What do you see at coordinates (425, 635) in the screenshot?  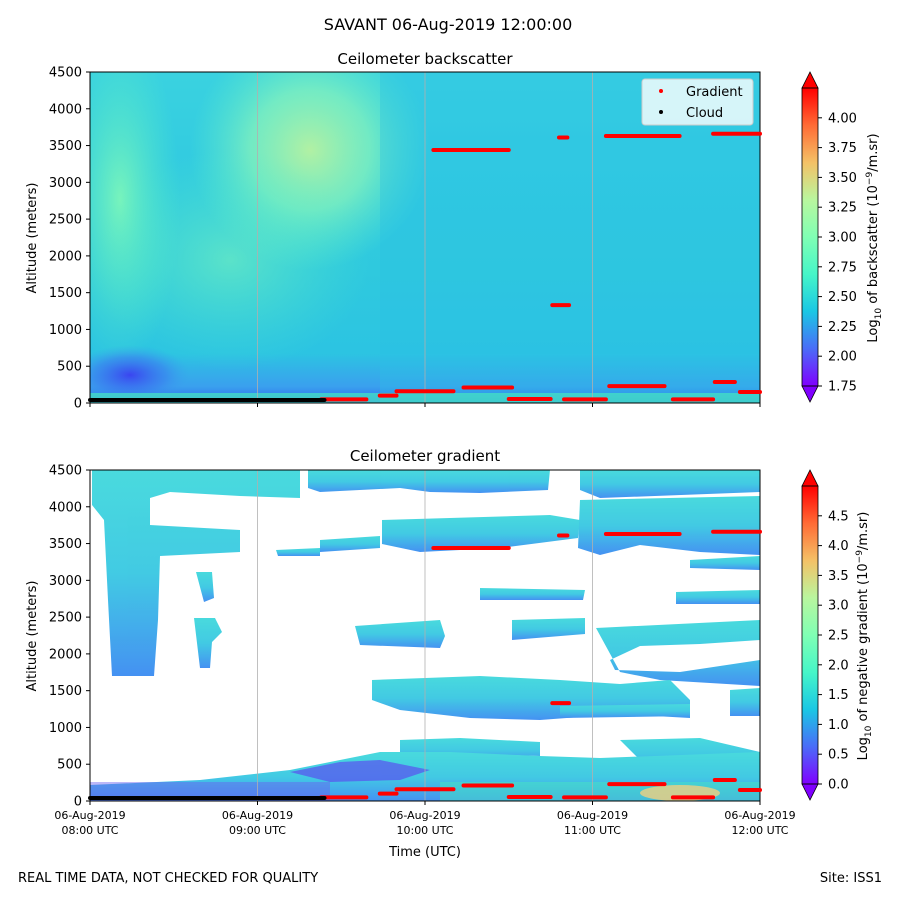 I see `gradient-gridlines` at bounding box center [425, 635].